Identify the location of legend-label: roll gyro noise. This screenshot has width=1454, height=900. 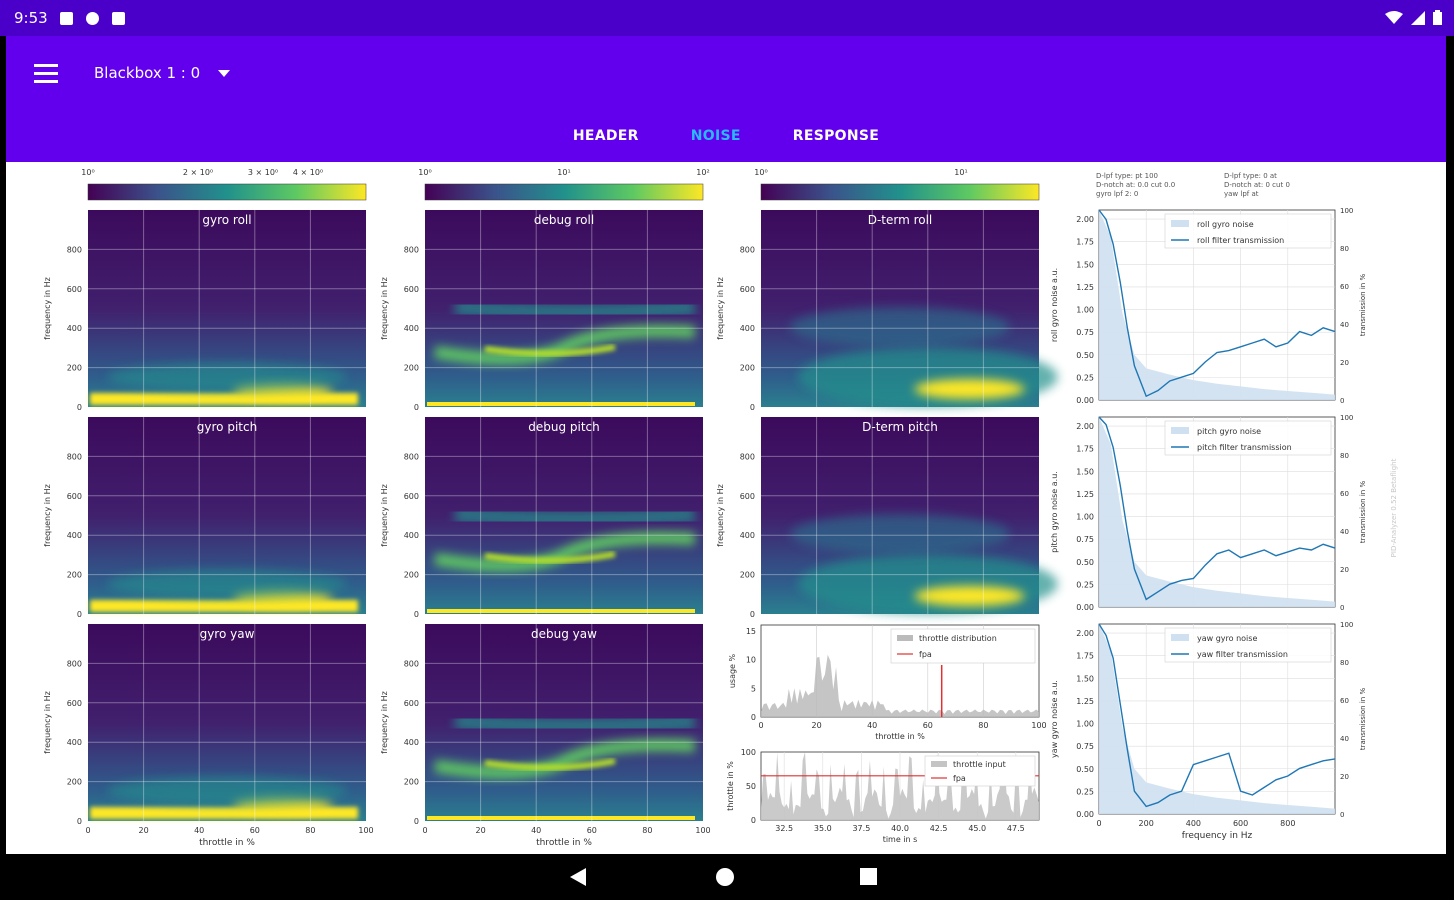
(1225, 224).